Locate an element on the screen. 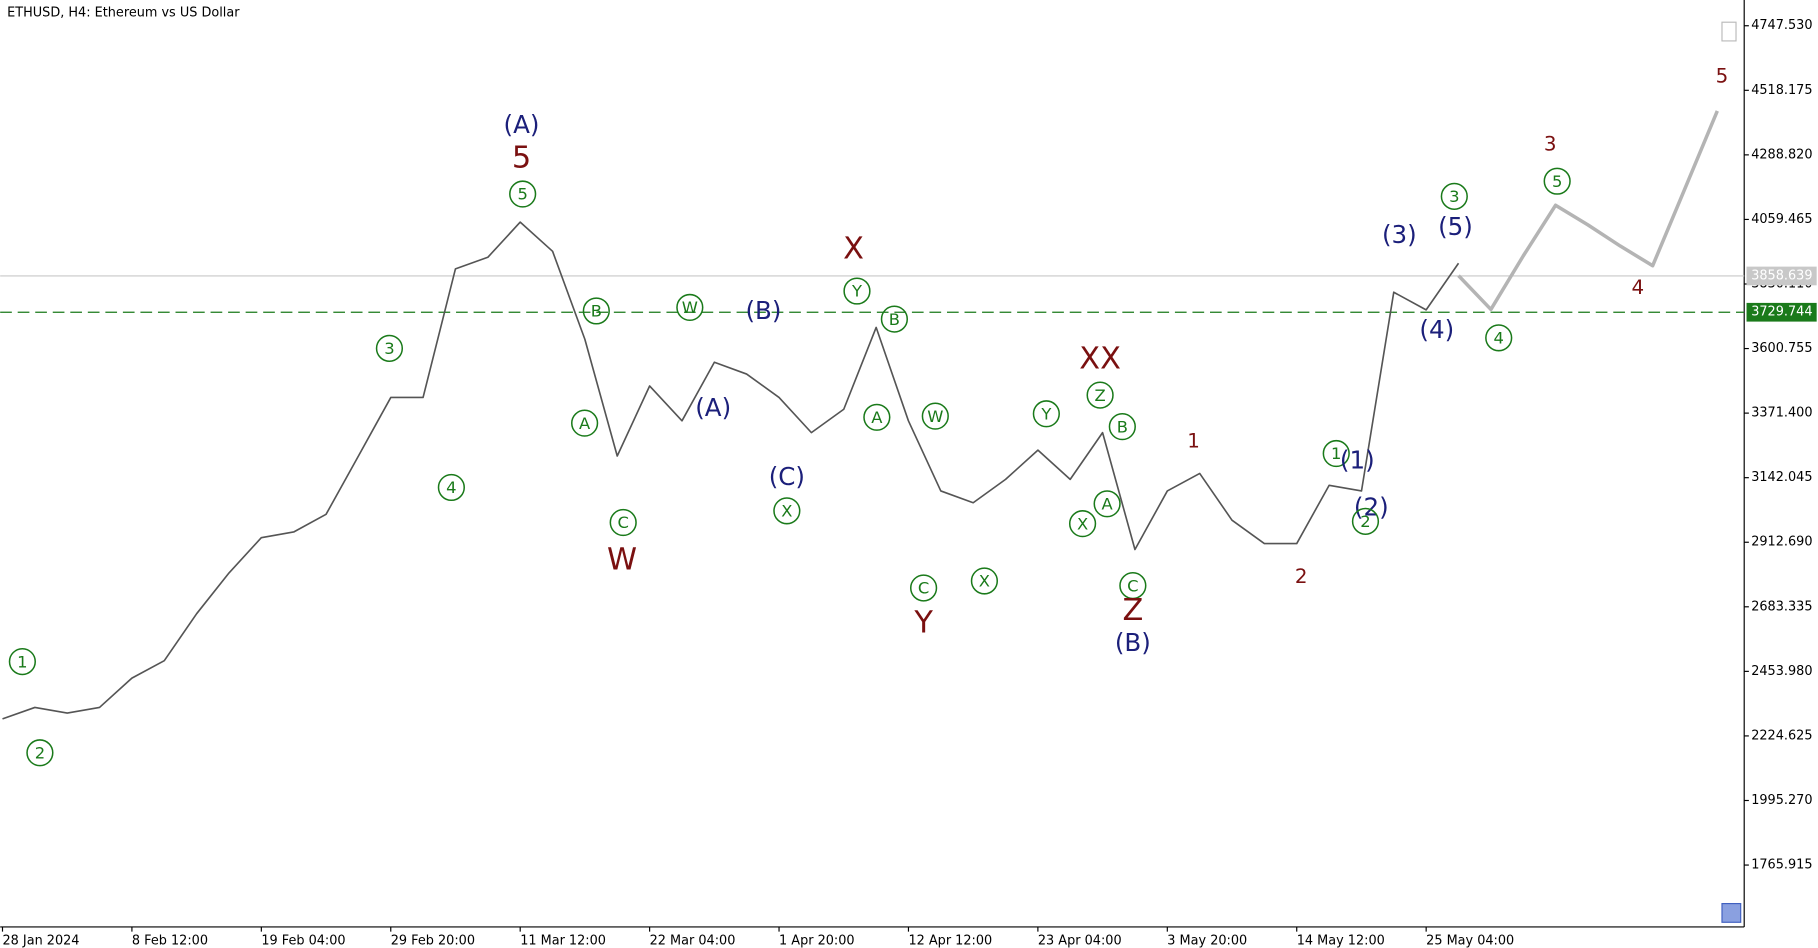 Image resolution: width=1818 pixels, height=948 pixels. y-tick-label: 4747.530 is located at coordinates (1781, 25).